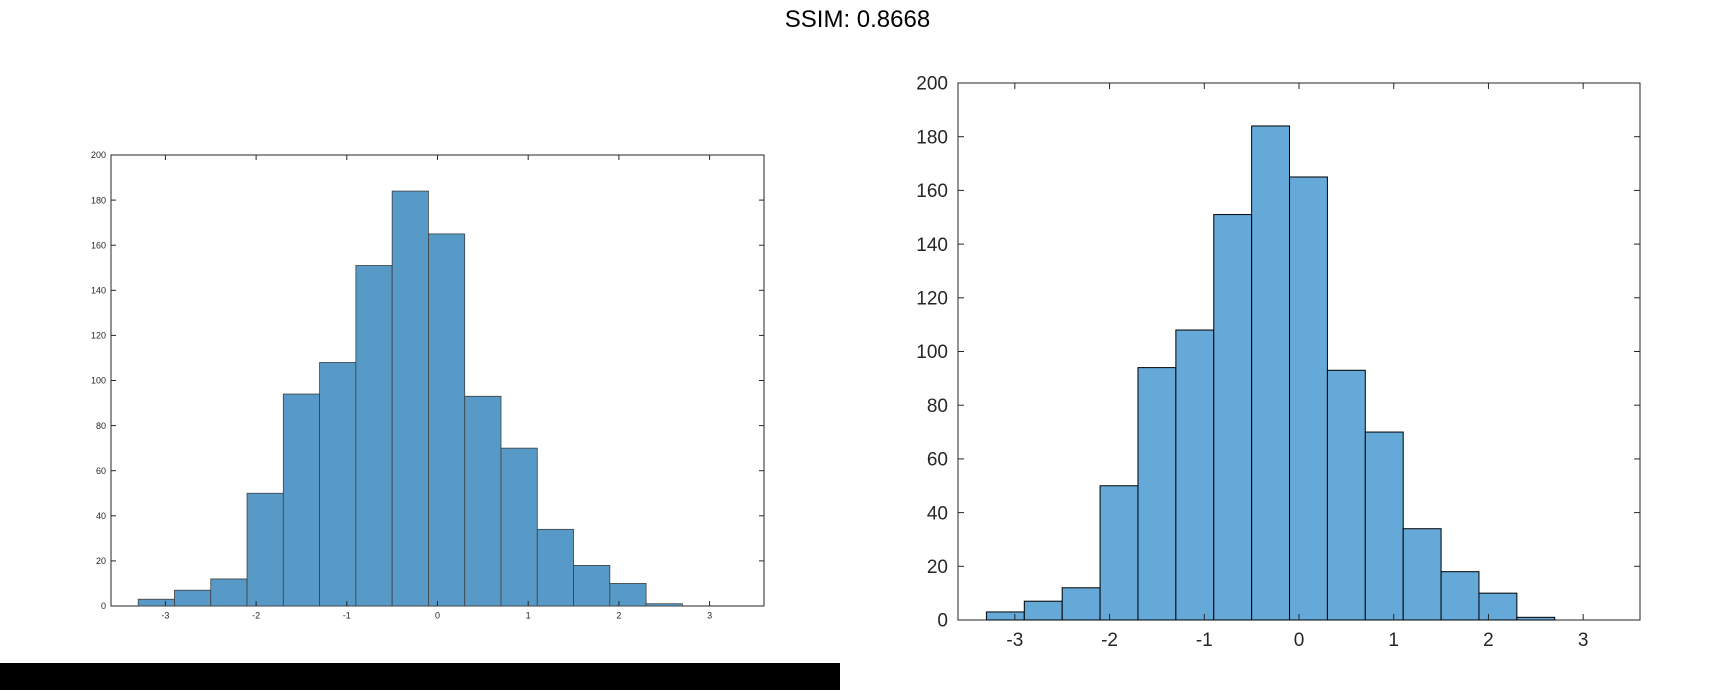 Image resolution: width=1715 pixels, height=690 pixels. I want to click on left-xtick-label: 1, so click(528, 616).